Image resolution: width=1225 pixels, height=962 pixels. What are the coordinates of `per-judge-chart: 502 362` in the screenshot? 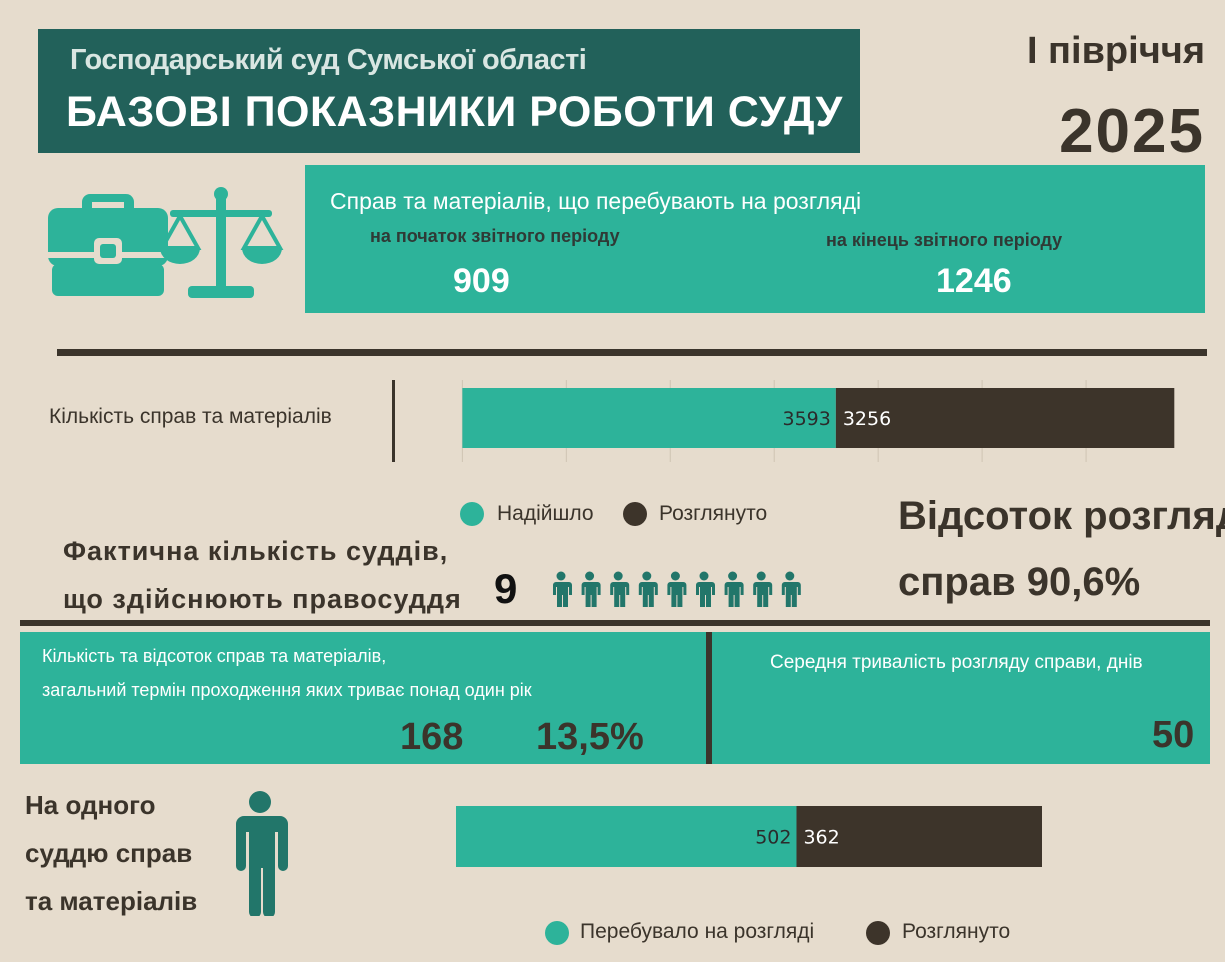 It's located at (749, 836).